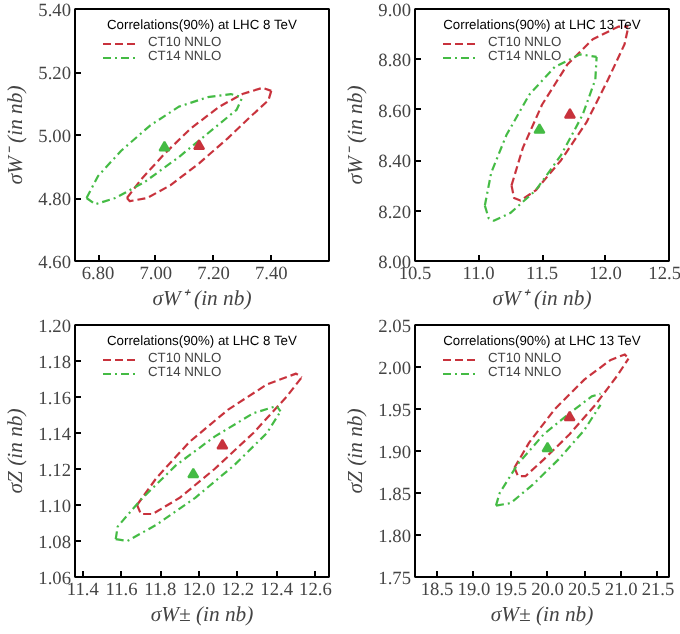  I want to click on y-tick-label: 1.85, so click(395, 496).